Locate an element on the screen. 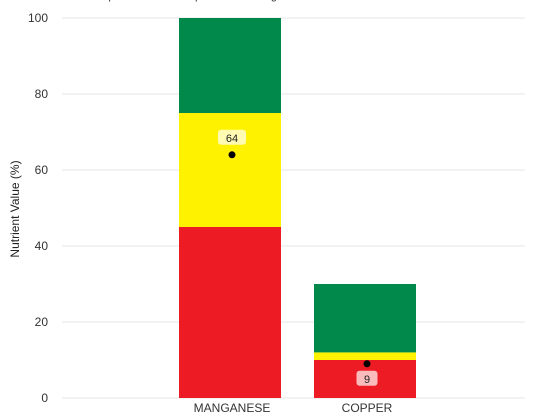 Image resolution: width=535 pixels, height=414 pixels. bar-copper-adequate is located at coordinates (365, 318).